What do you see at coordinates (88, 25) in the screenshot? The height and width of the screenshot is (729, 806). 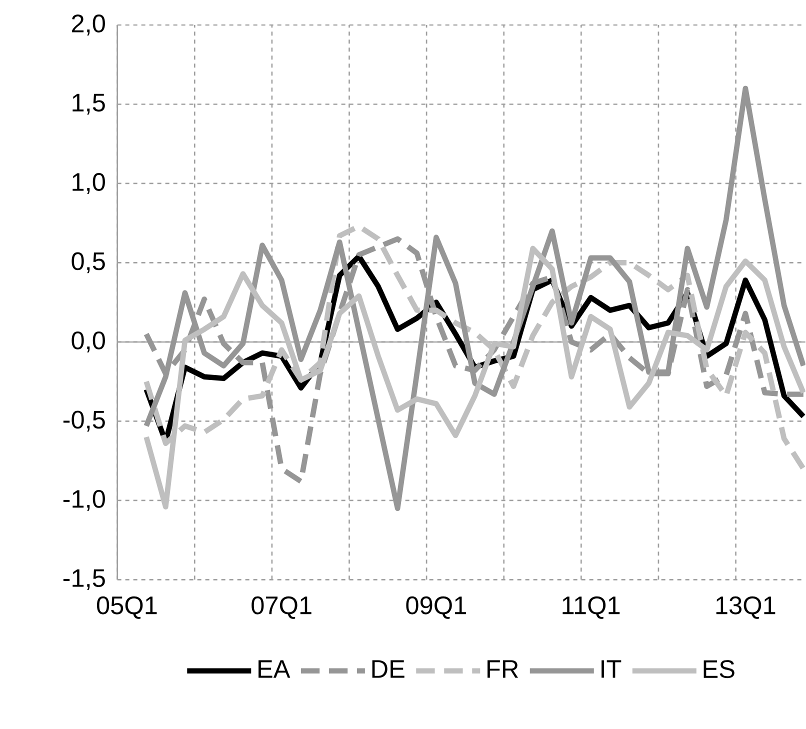 I see `y-tick-label: 2,0` at bounding box center [88, 25].